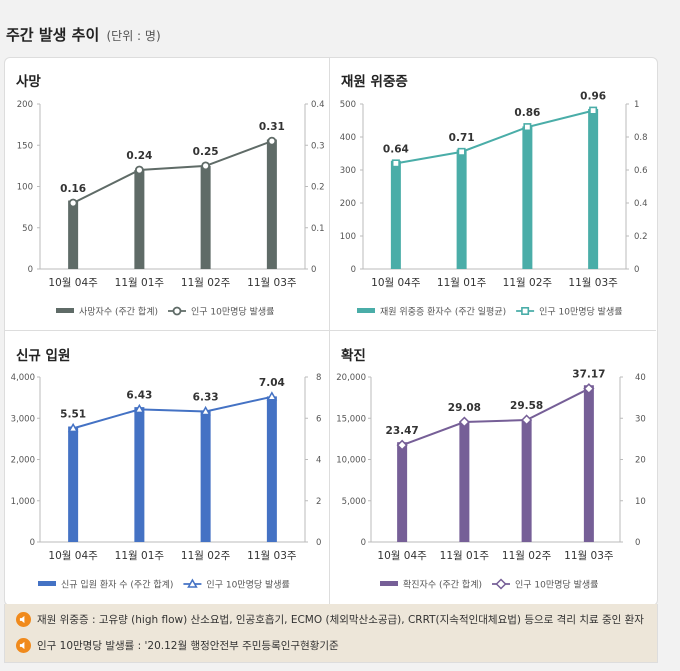 The width and height of the screenshot is (680, 671). I want to click on data-label: 7.04, so click(272, 383).